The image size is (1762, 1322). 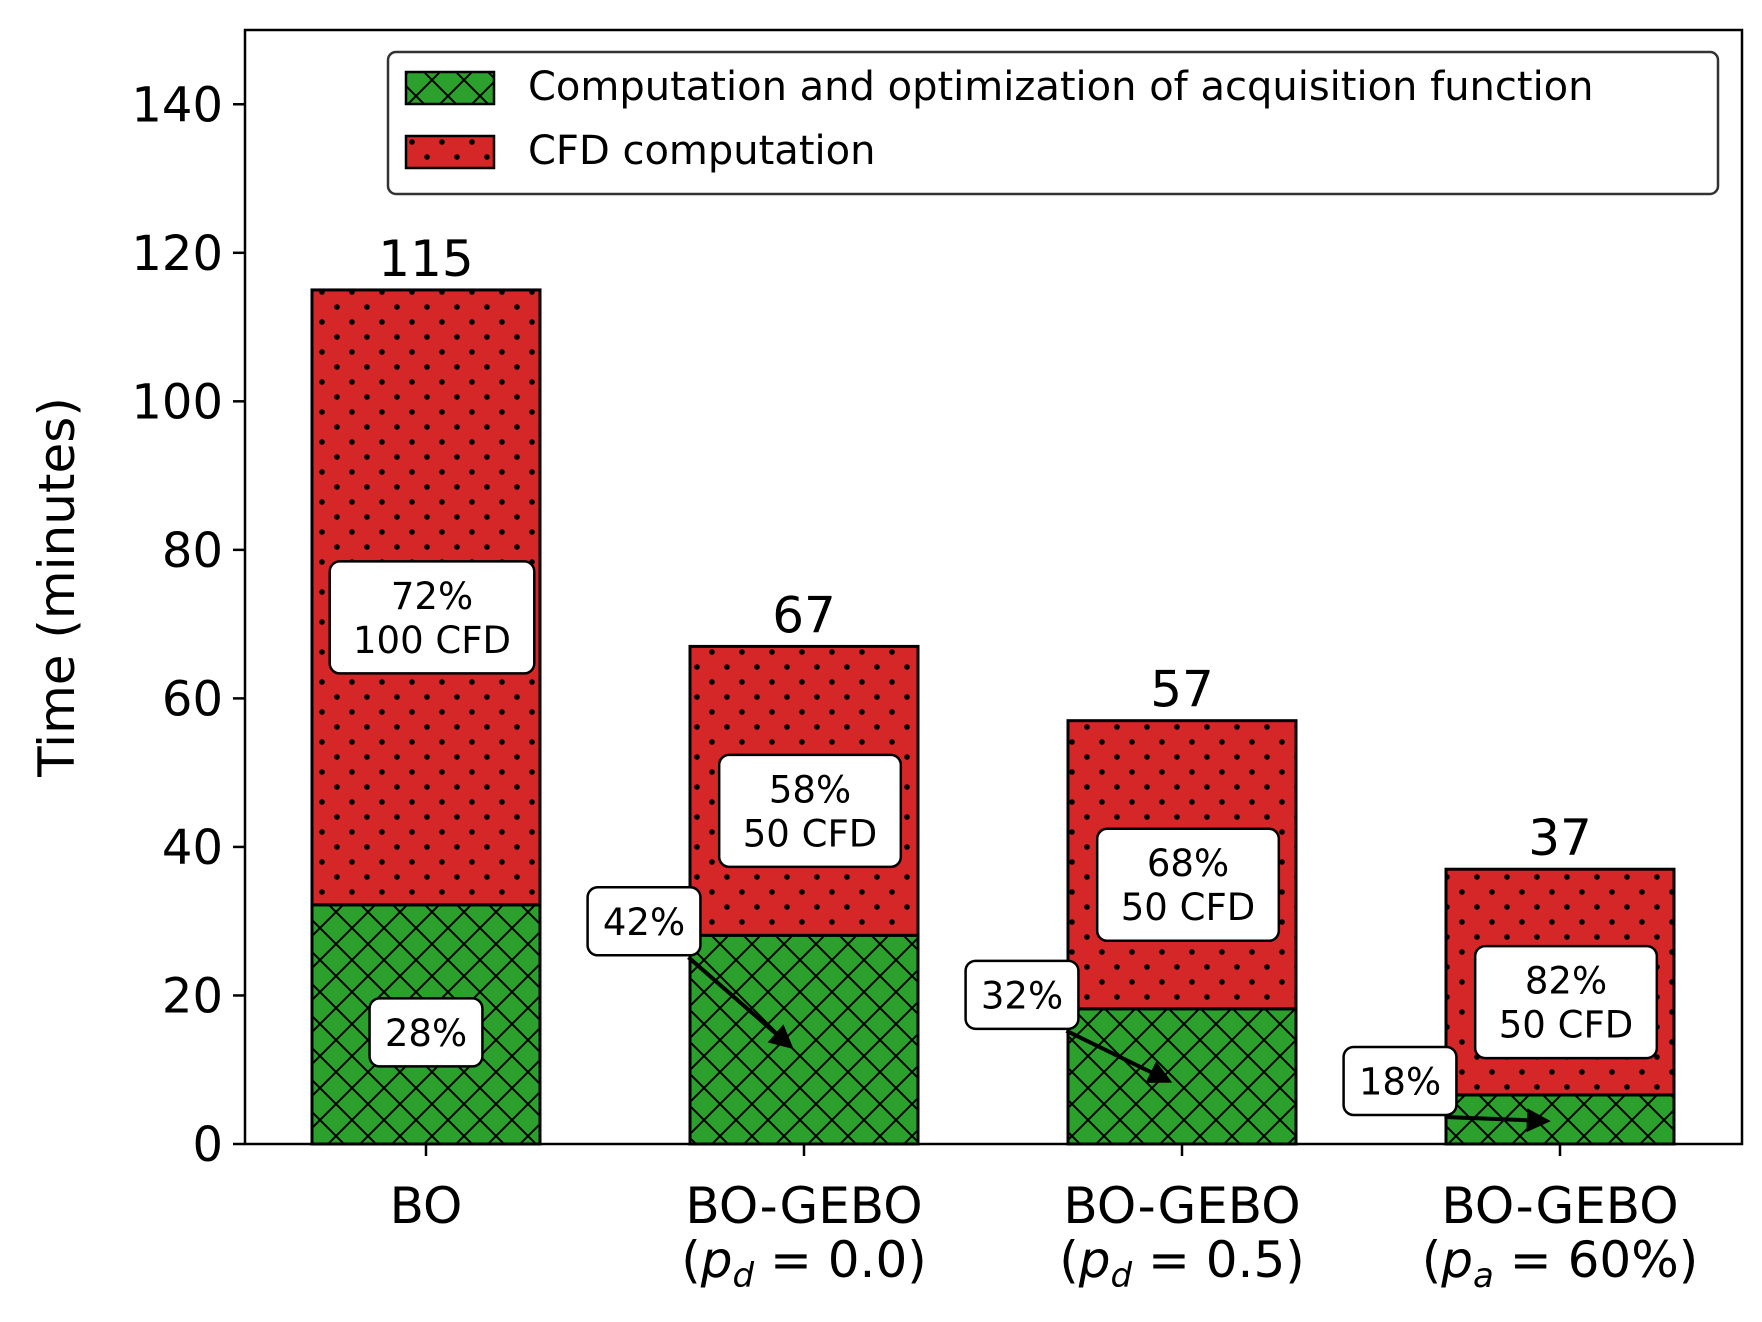 I want to click on annotation-cfd-share-1: 58%50 CFD, so click(x=810, y=811).